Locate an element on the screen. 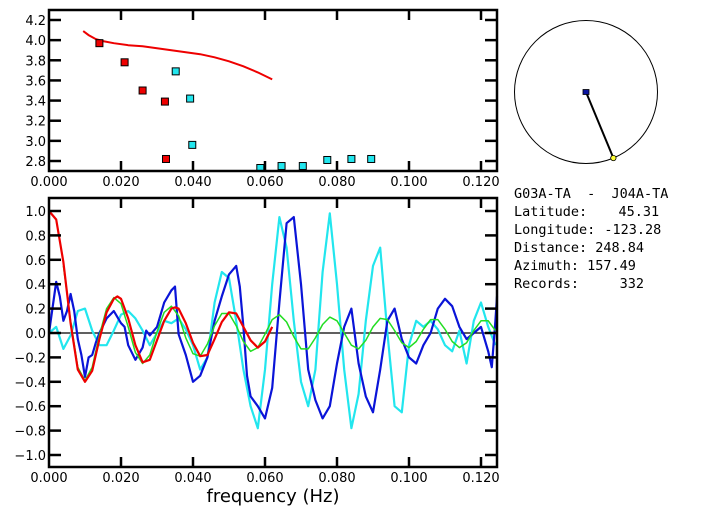  distance-row: Distance: 248.84 is located at coordinates (579, 248).